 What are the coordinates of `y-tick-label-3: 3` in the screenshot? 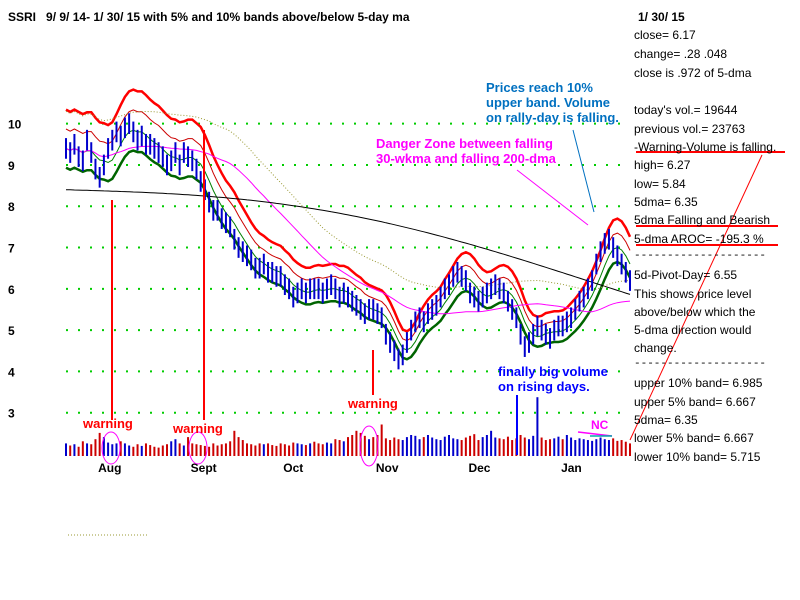 It's located at (11, 414).